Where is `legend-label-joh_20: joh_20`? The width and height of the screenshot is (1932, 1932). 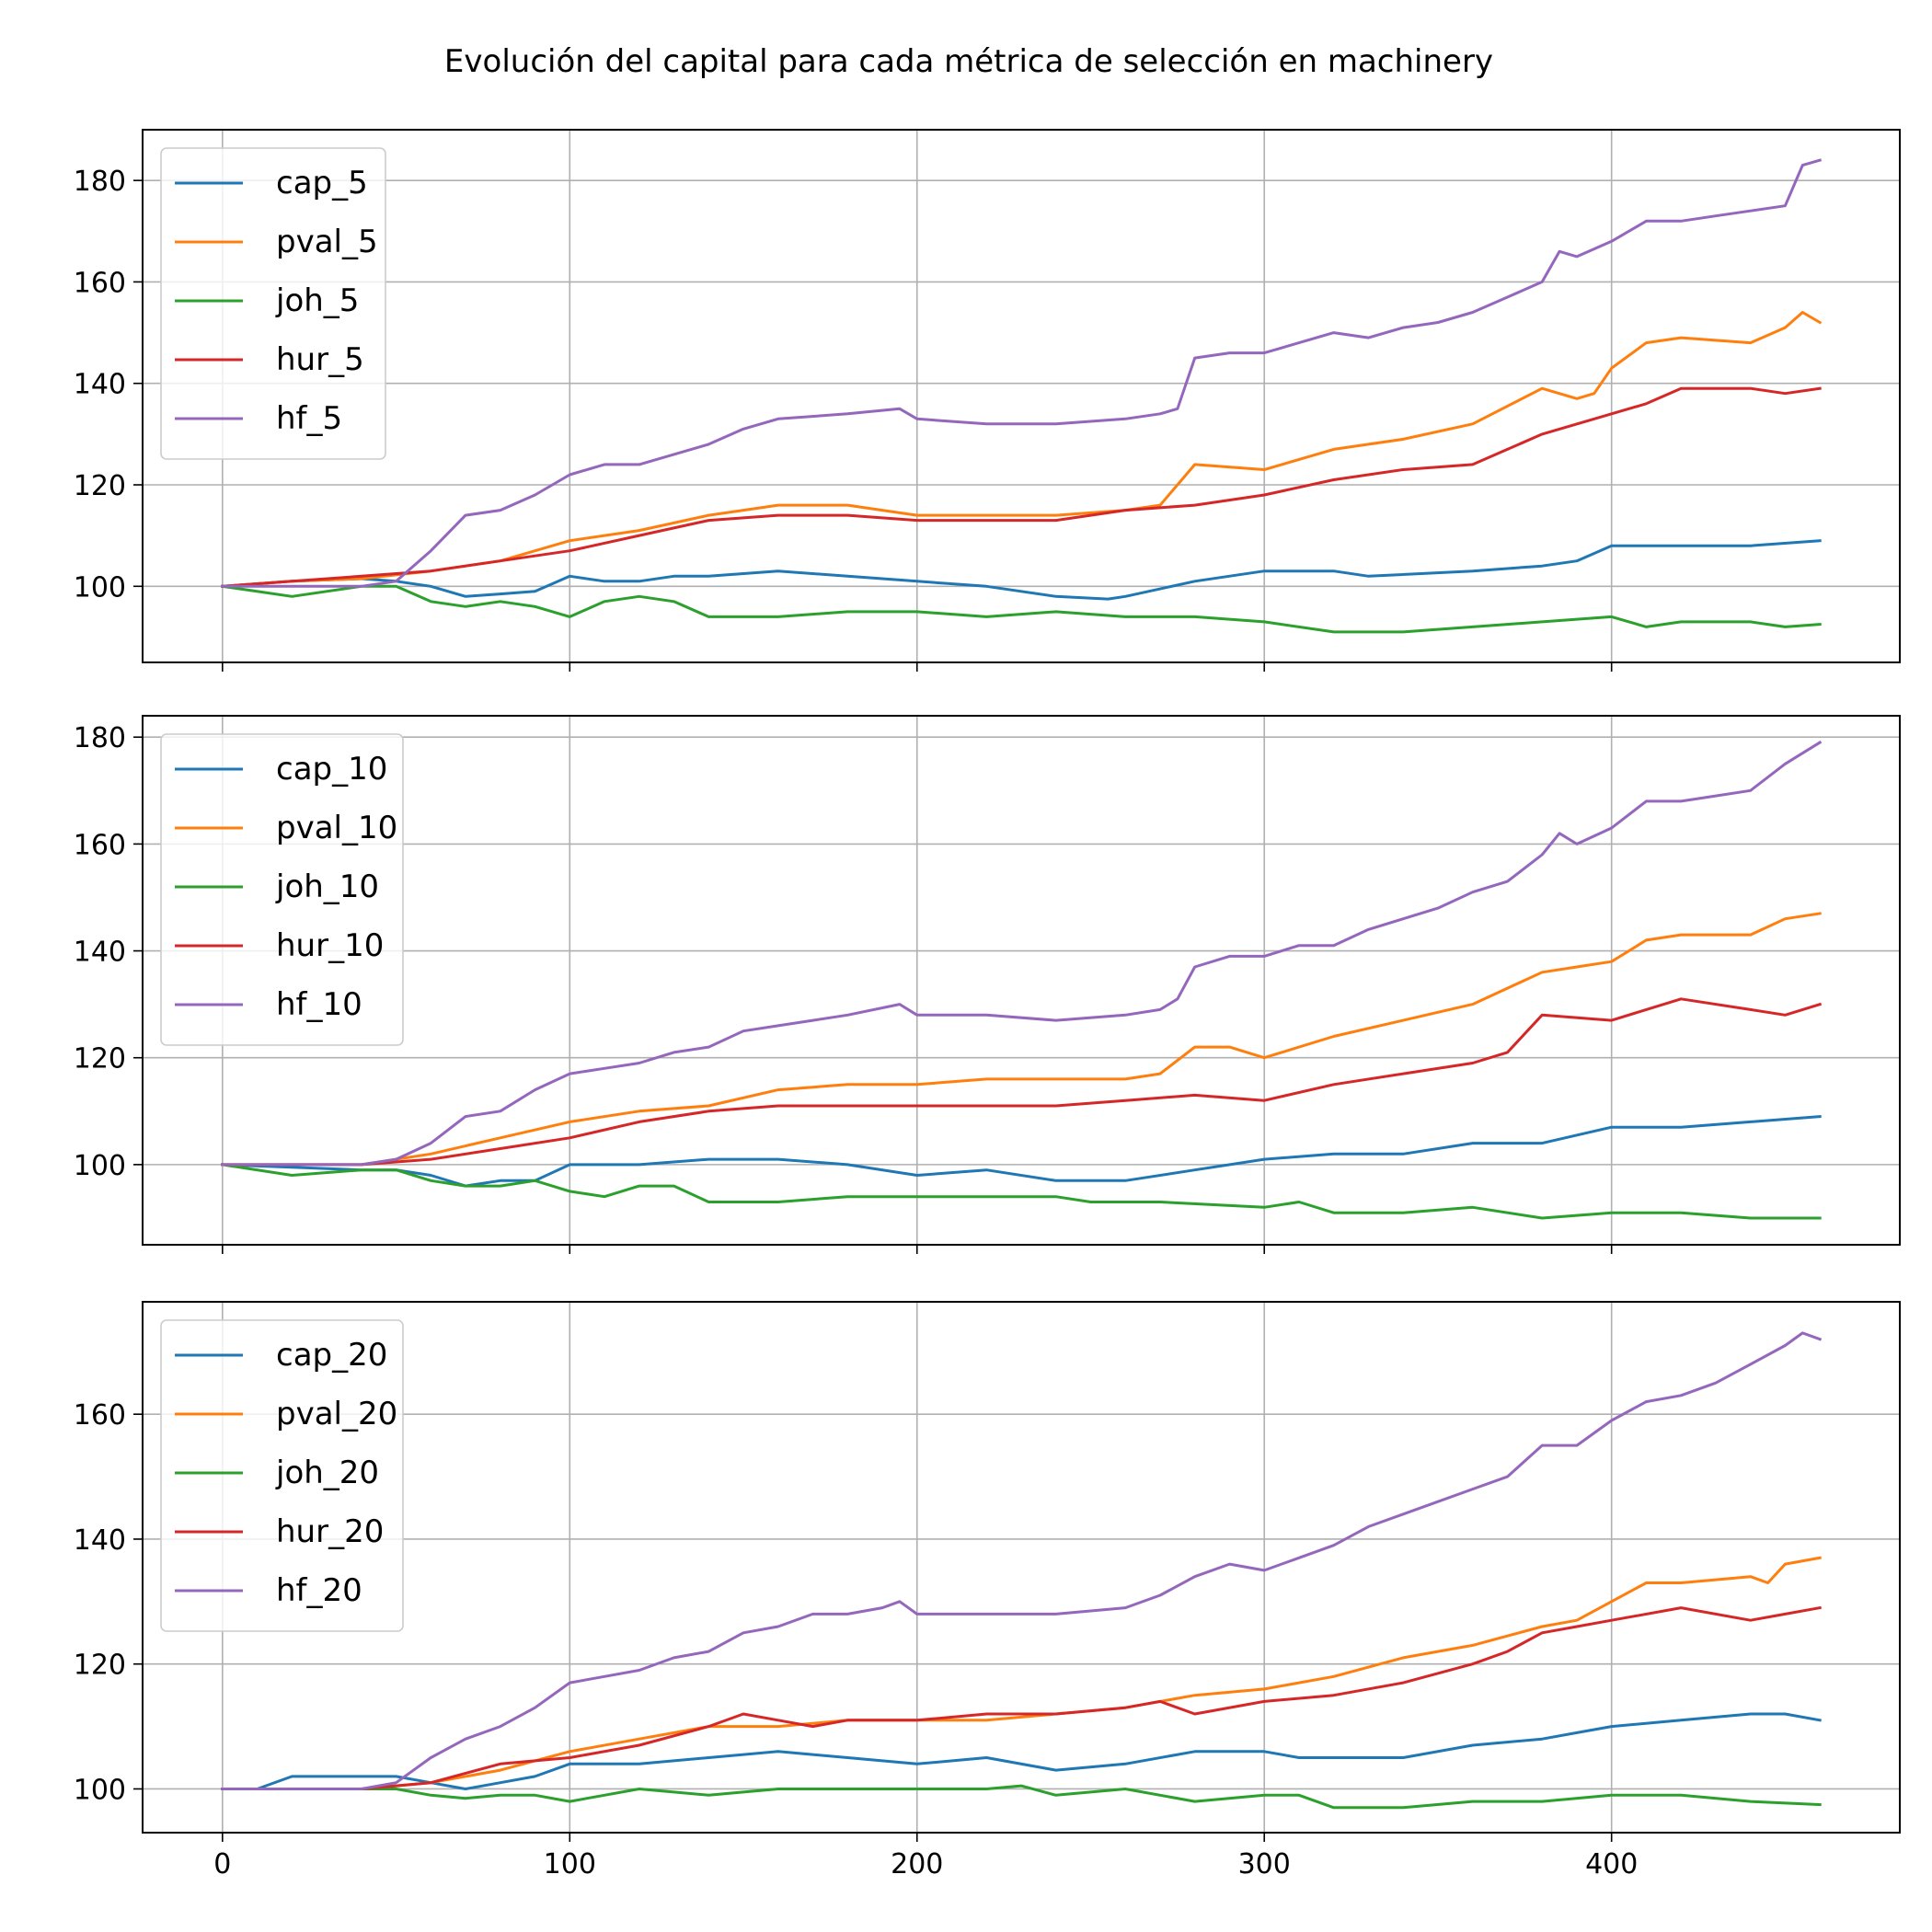
legend-label-joh_20: joh_20 is located at coordinates (327, 1473).